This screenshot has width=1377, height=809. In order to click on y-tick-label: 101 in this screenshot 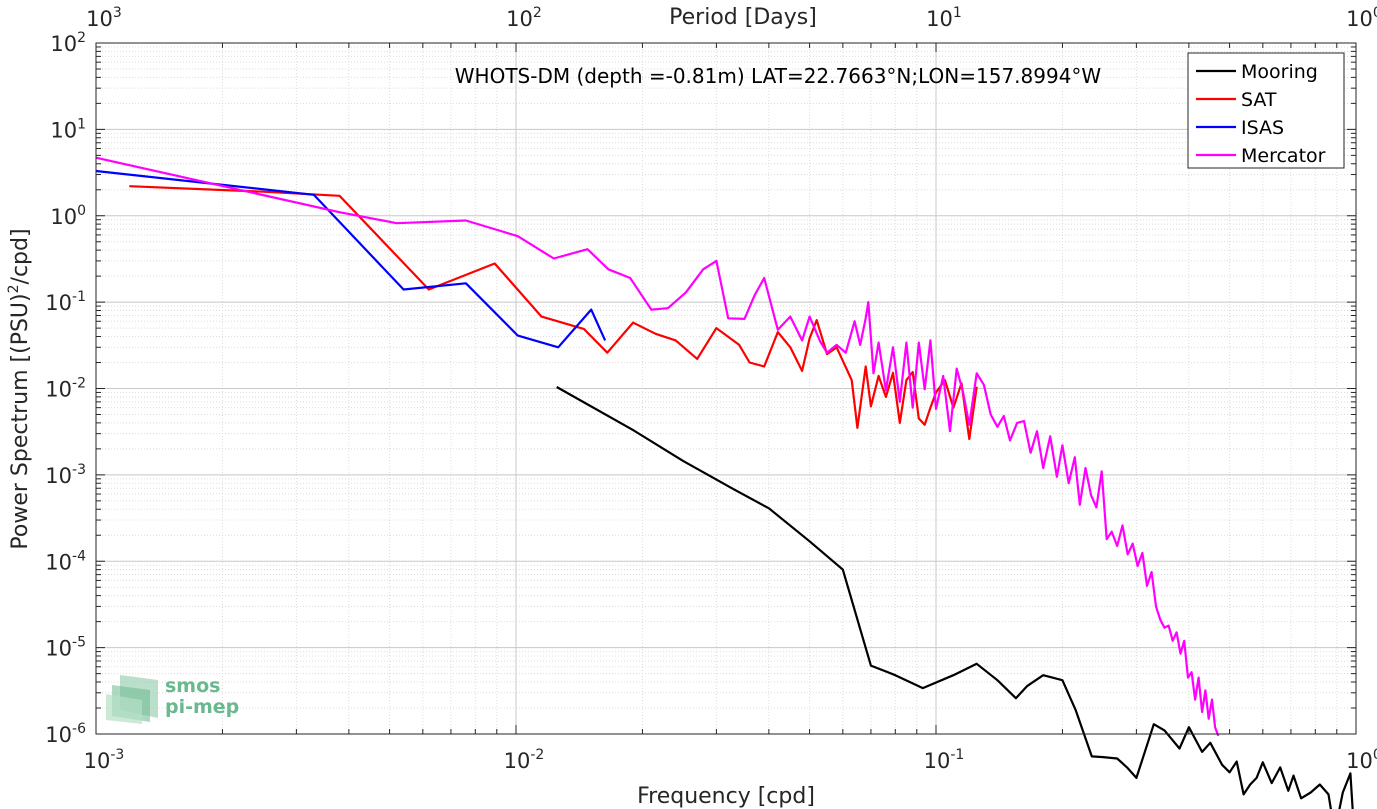, I will do `click(68, 129)`.